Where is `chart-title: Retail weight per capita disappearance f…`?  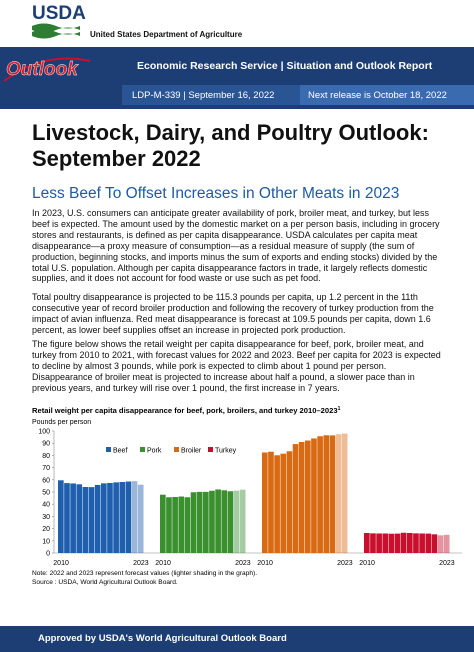 chart-title: Retail weight per capita disappearance f… is located at coordinates (186, 410).